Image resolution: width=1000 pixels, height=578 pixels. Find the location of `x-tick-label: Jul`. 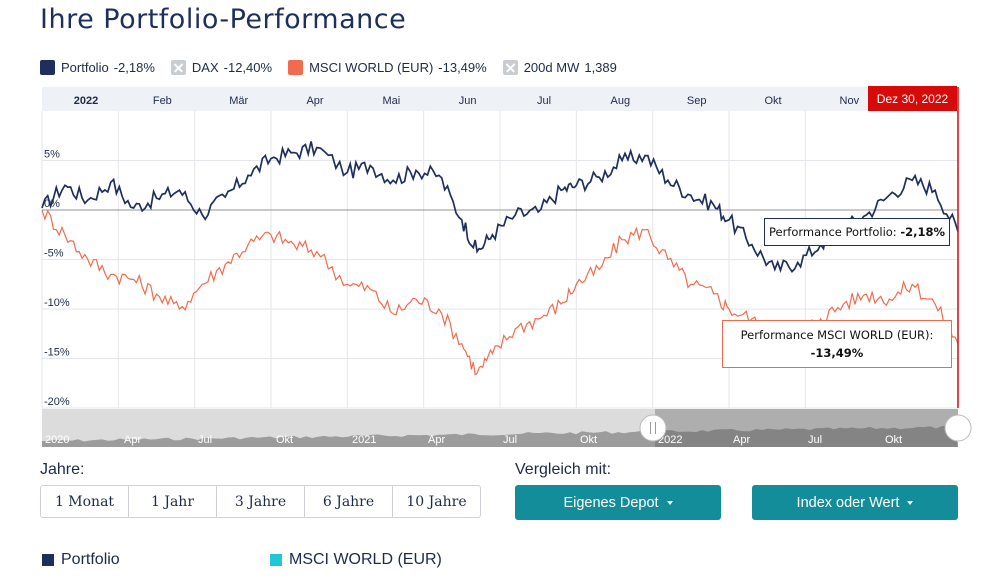

x-tick-label: Jul is located at coordinates (544, 101).